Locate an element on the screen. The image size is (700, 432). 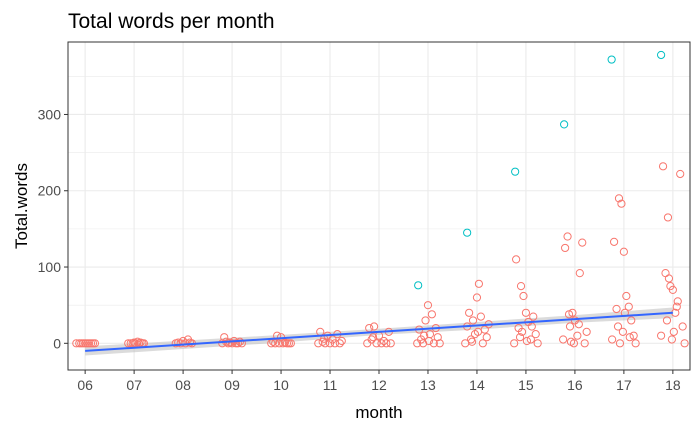
x-tick-label: 11 is located at coordinates (330, 385).